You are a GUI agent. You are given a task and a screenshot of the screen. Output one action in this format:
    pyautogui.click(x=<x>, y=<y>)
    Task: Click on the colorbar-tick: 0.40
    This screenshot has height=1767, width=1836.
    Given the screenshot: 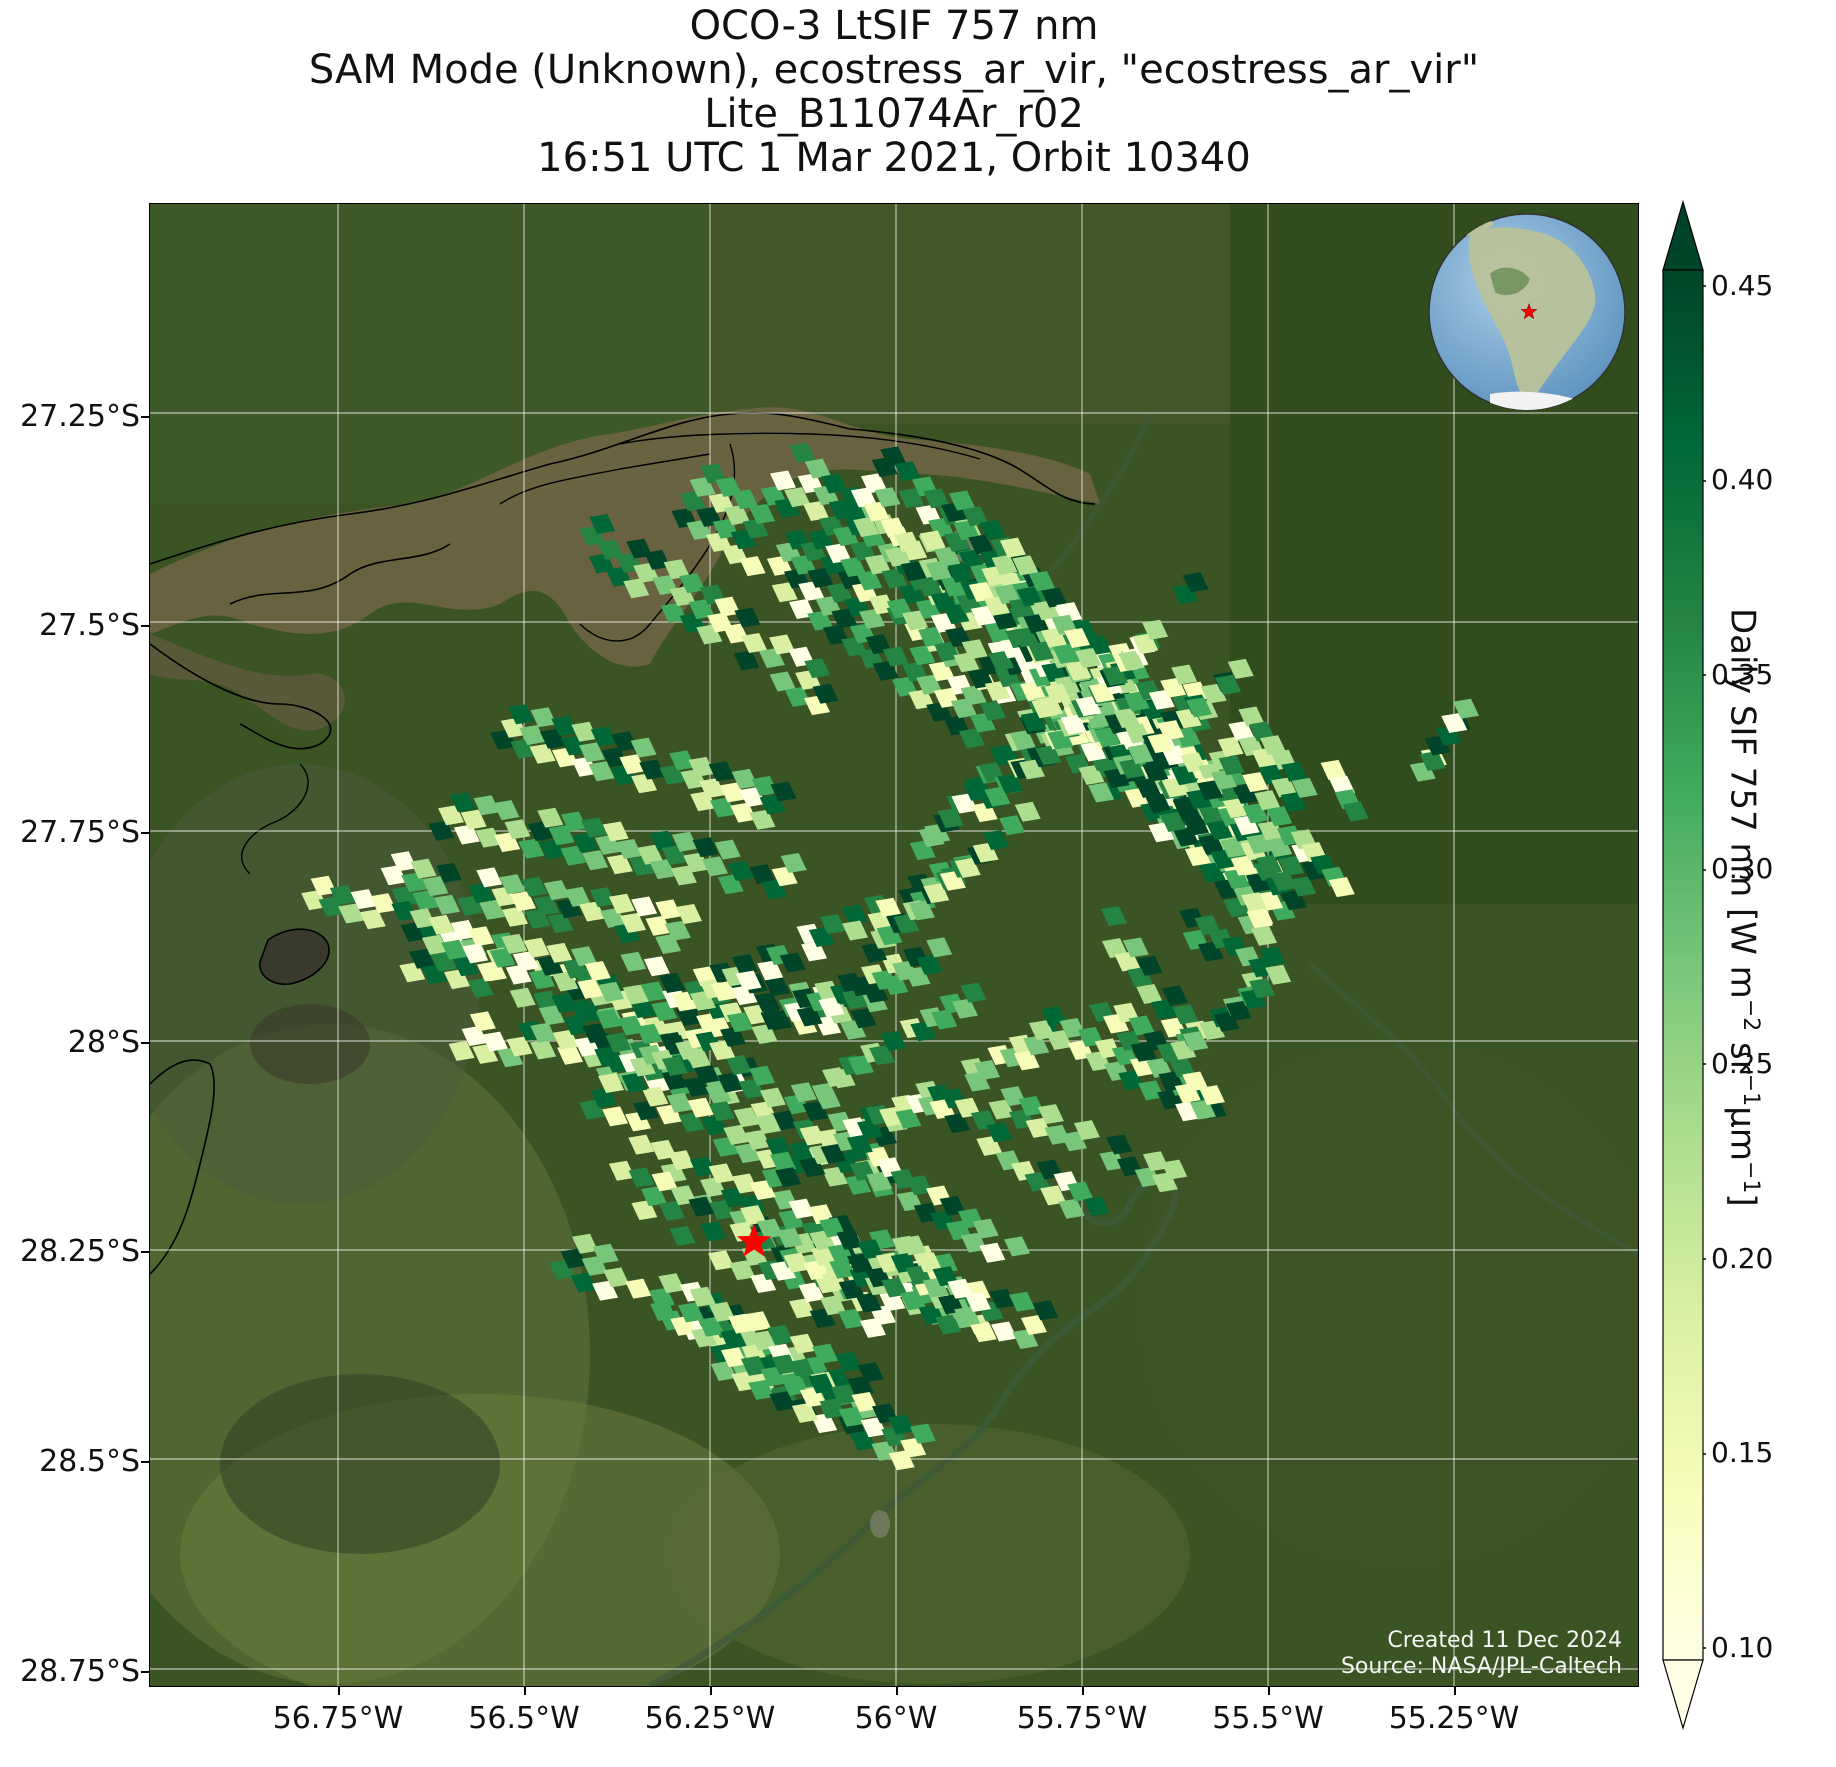 What is the action you would take?
    pyautogui.click(x=1742, y=479)
    